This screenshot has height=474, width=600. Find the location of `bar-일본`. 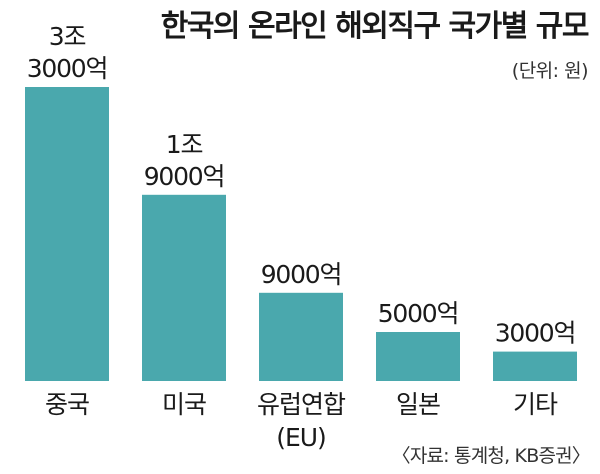

bar-일본 is located at coordinates (418, 356).